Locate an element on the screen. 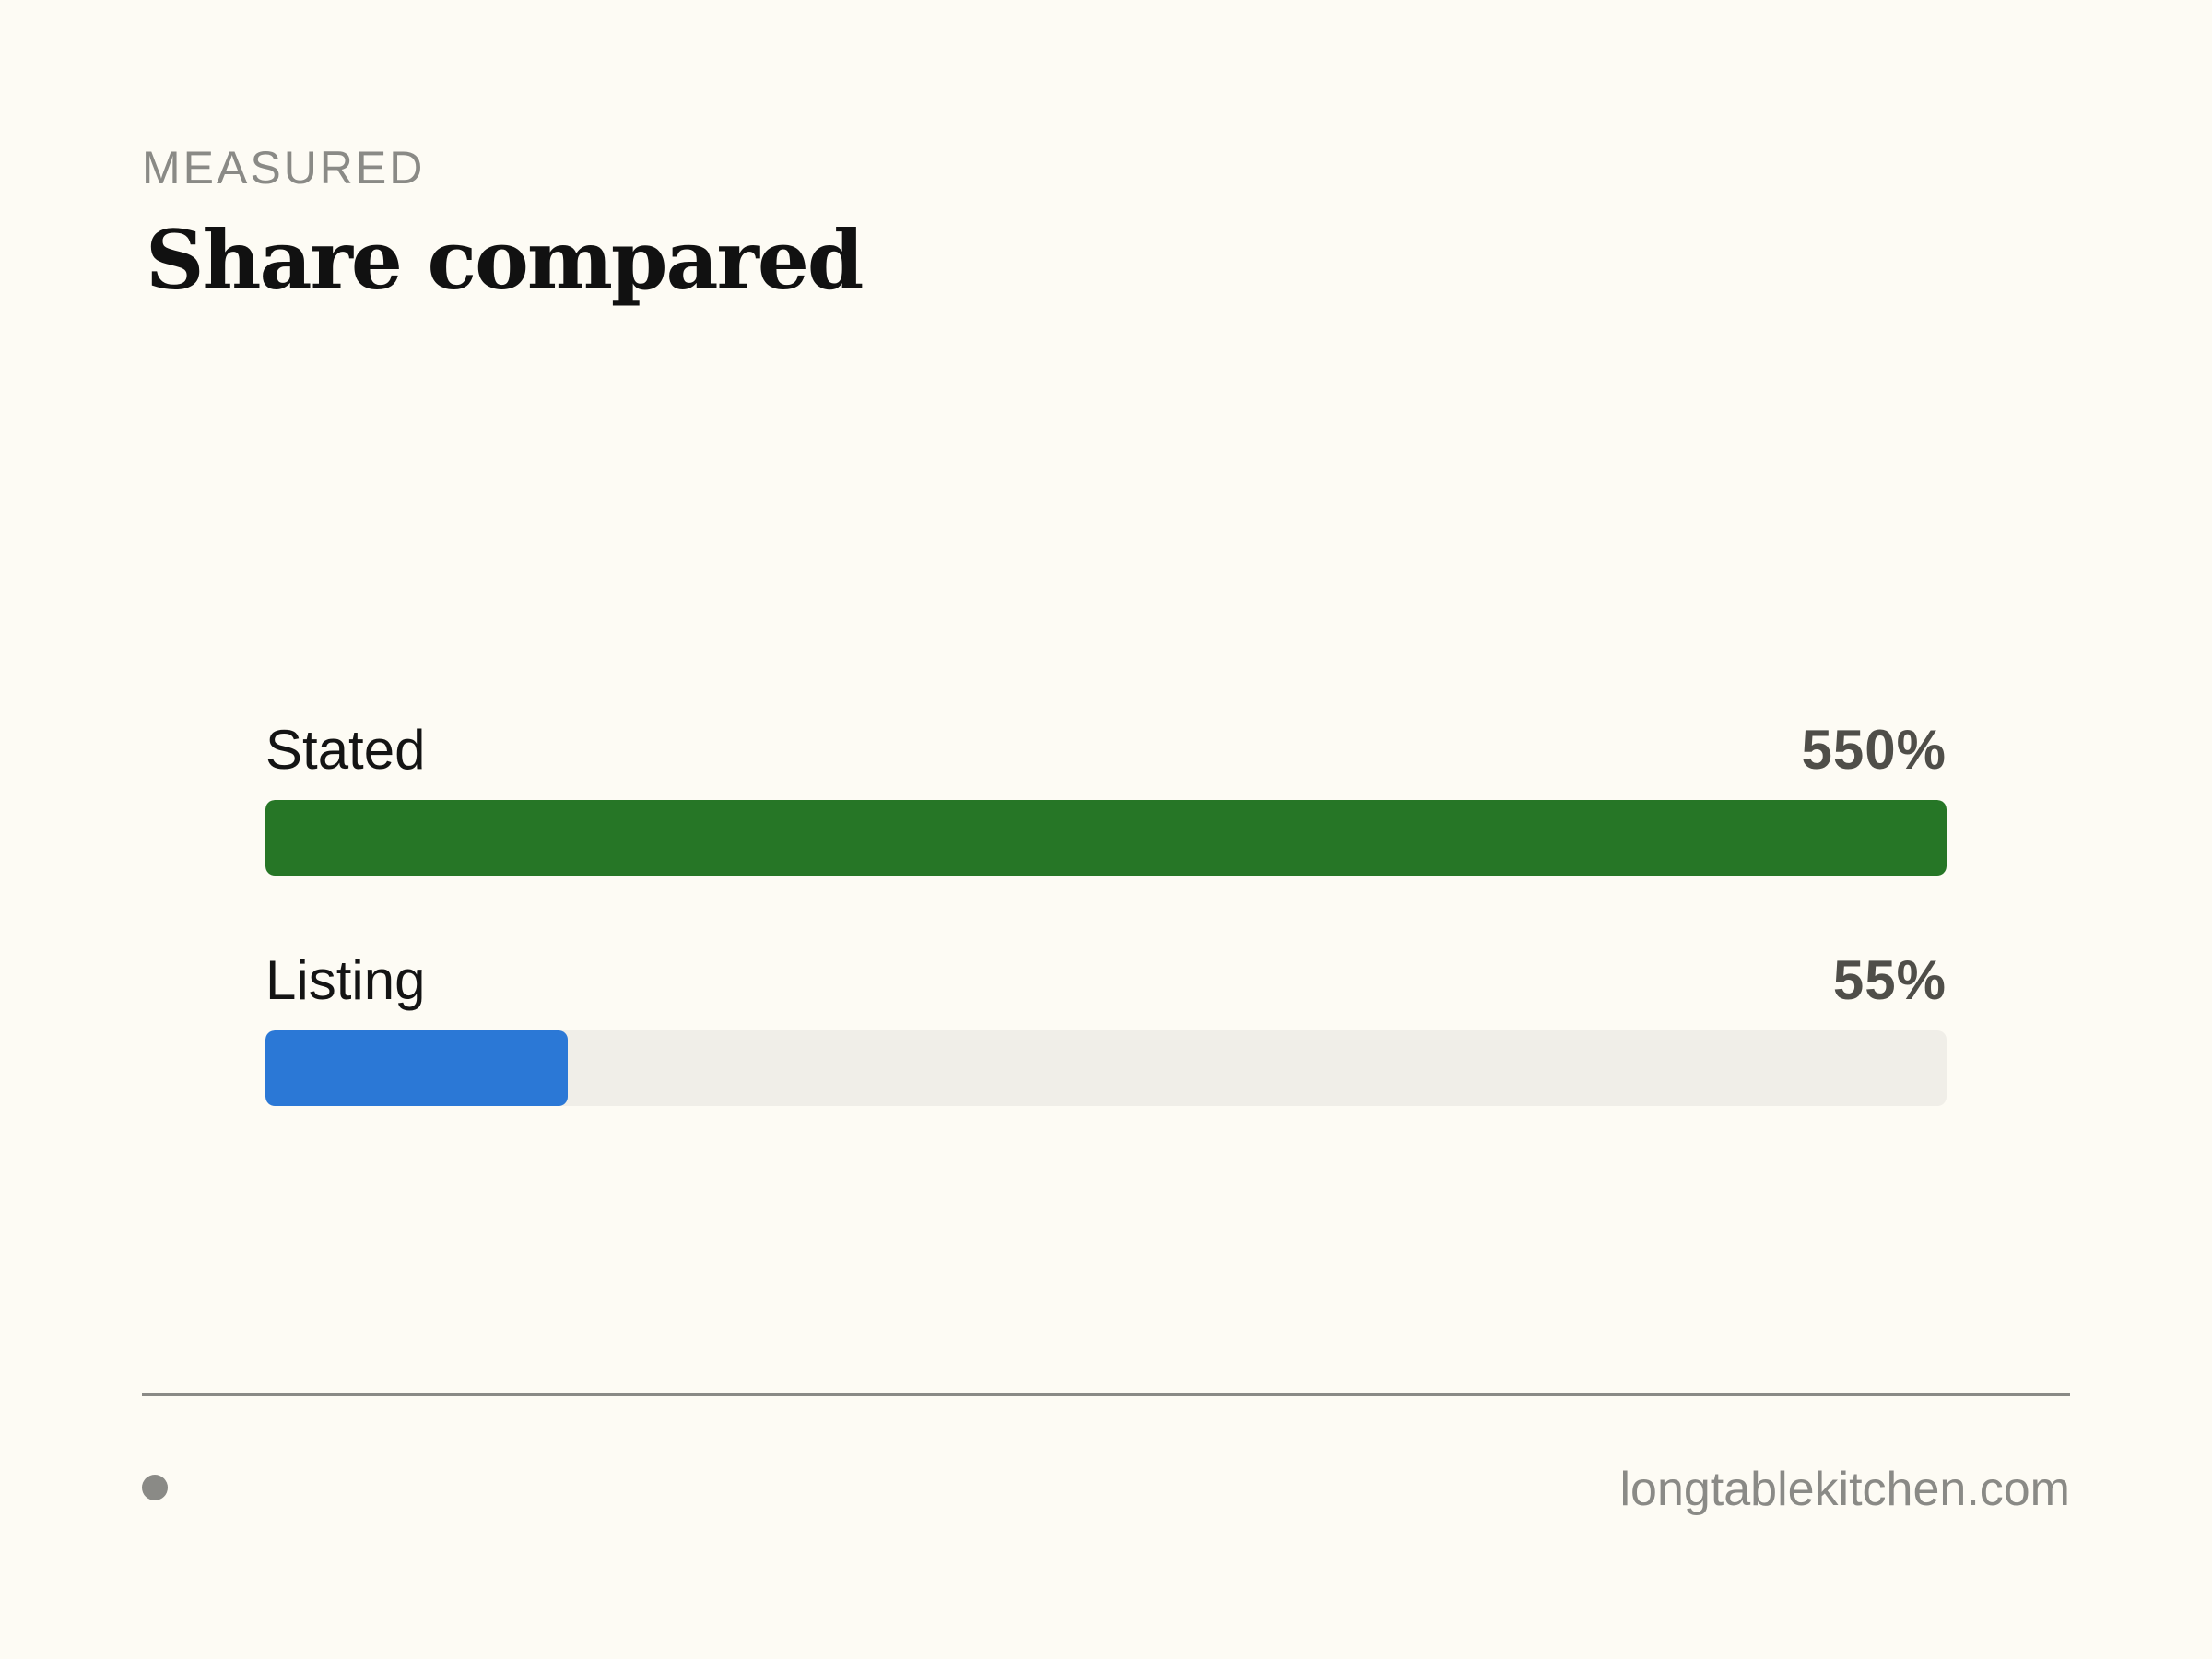 Image resolution: width=2212 pixels, height=1659 pixels. bar-value-label: 550% is located at coordinates (1874, 750).